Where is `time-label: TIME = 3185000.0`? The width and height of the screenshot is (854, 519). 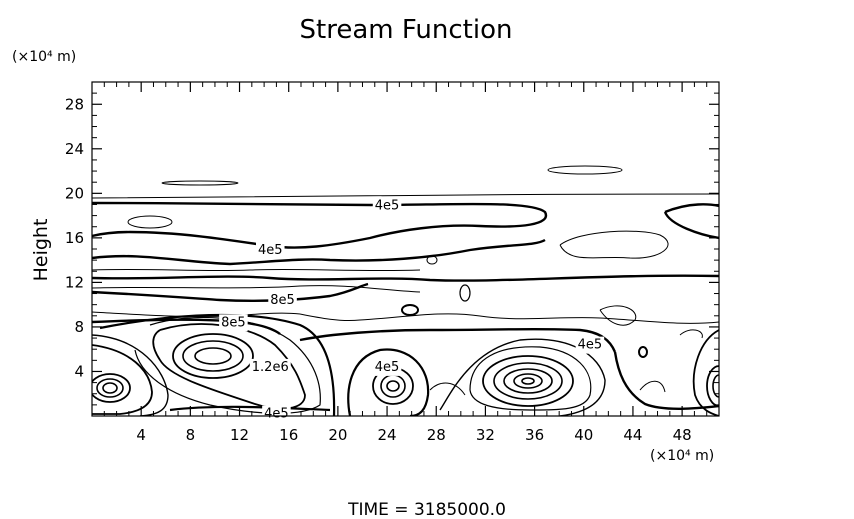
time-label: TIME = 3185000.0 is located at coordinates (426, 509).